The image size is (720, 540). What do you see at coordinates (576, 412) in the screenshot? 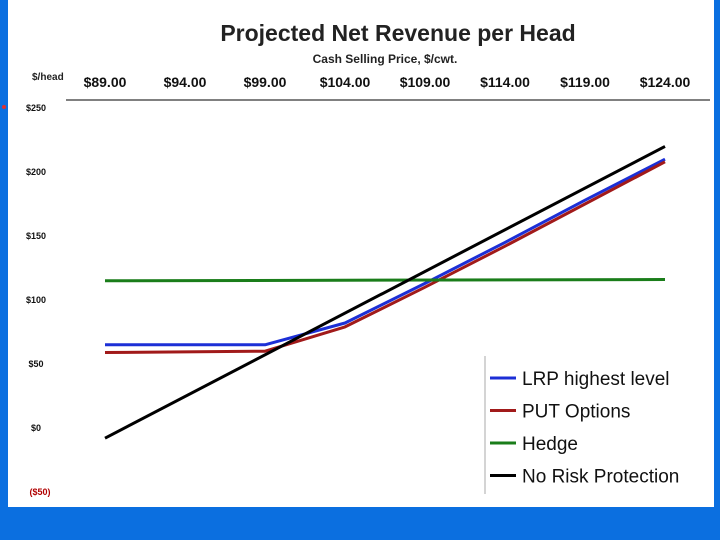
I see `legend-label: PUT Options` at bounding box center [576, 412].